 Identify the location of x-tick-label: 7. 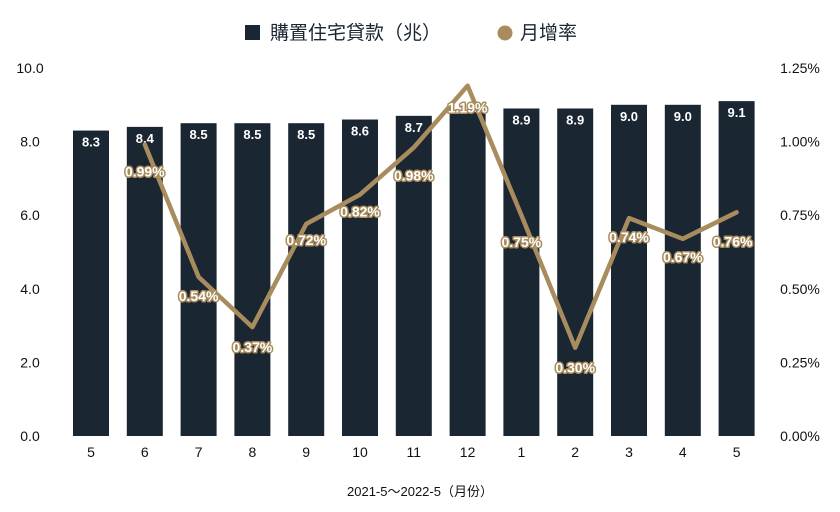
(199, 452).